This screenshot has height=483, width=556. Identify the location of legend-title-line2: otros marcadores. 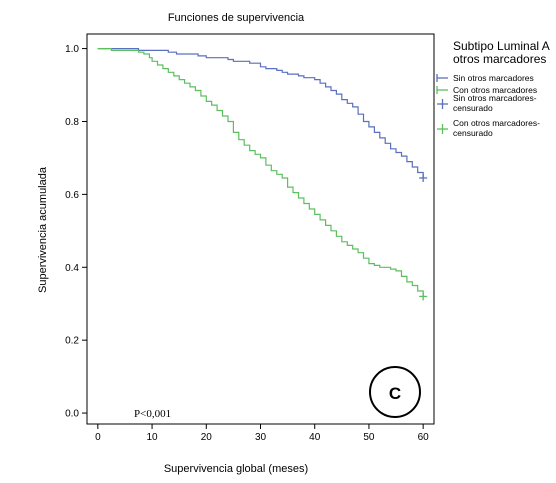
(499, 59).